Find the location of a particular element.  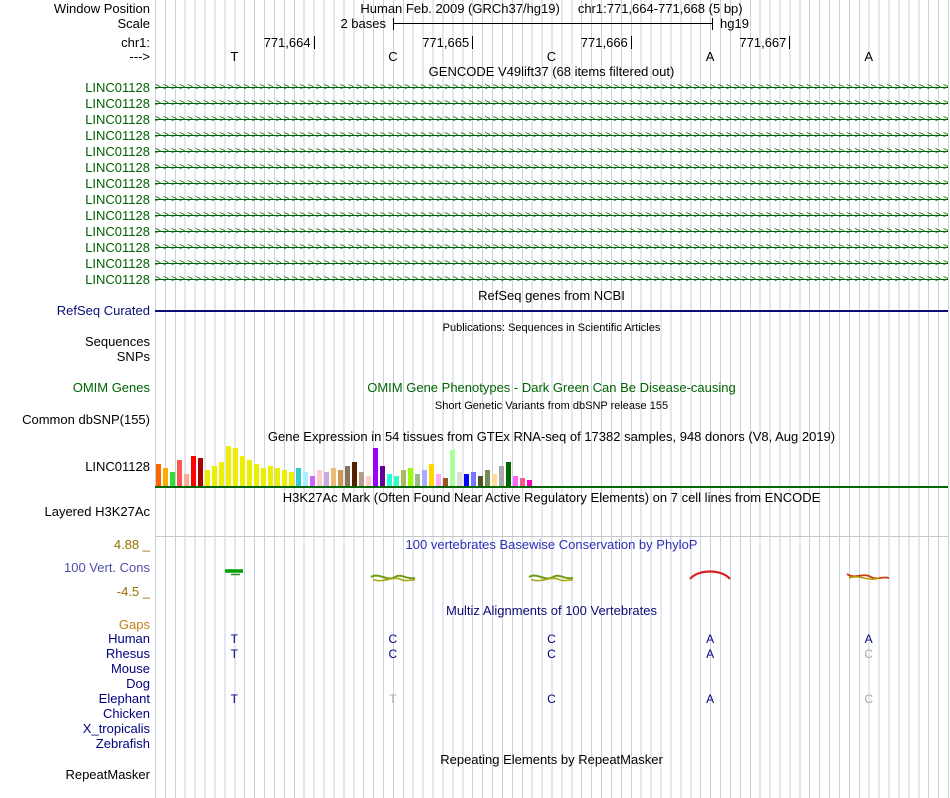

dbsnp-label: Common dbSNP(155) is located at coordinates (86, 419).